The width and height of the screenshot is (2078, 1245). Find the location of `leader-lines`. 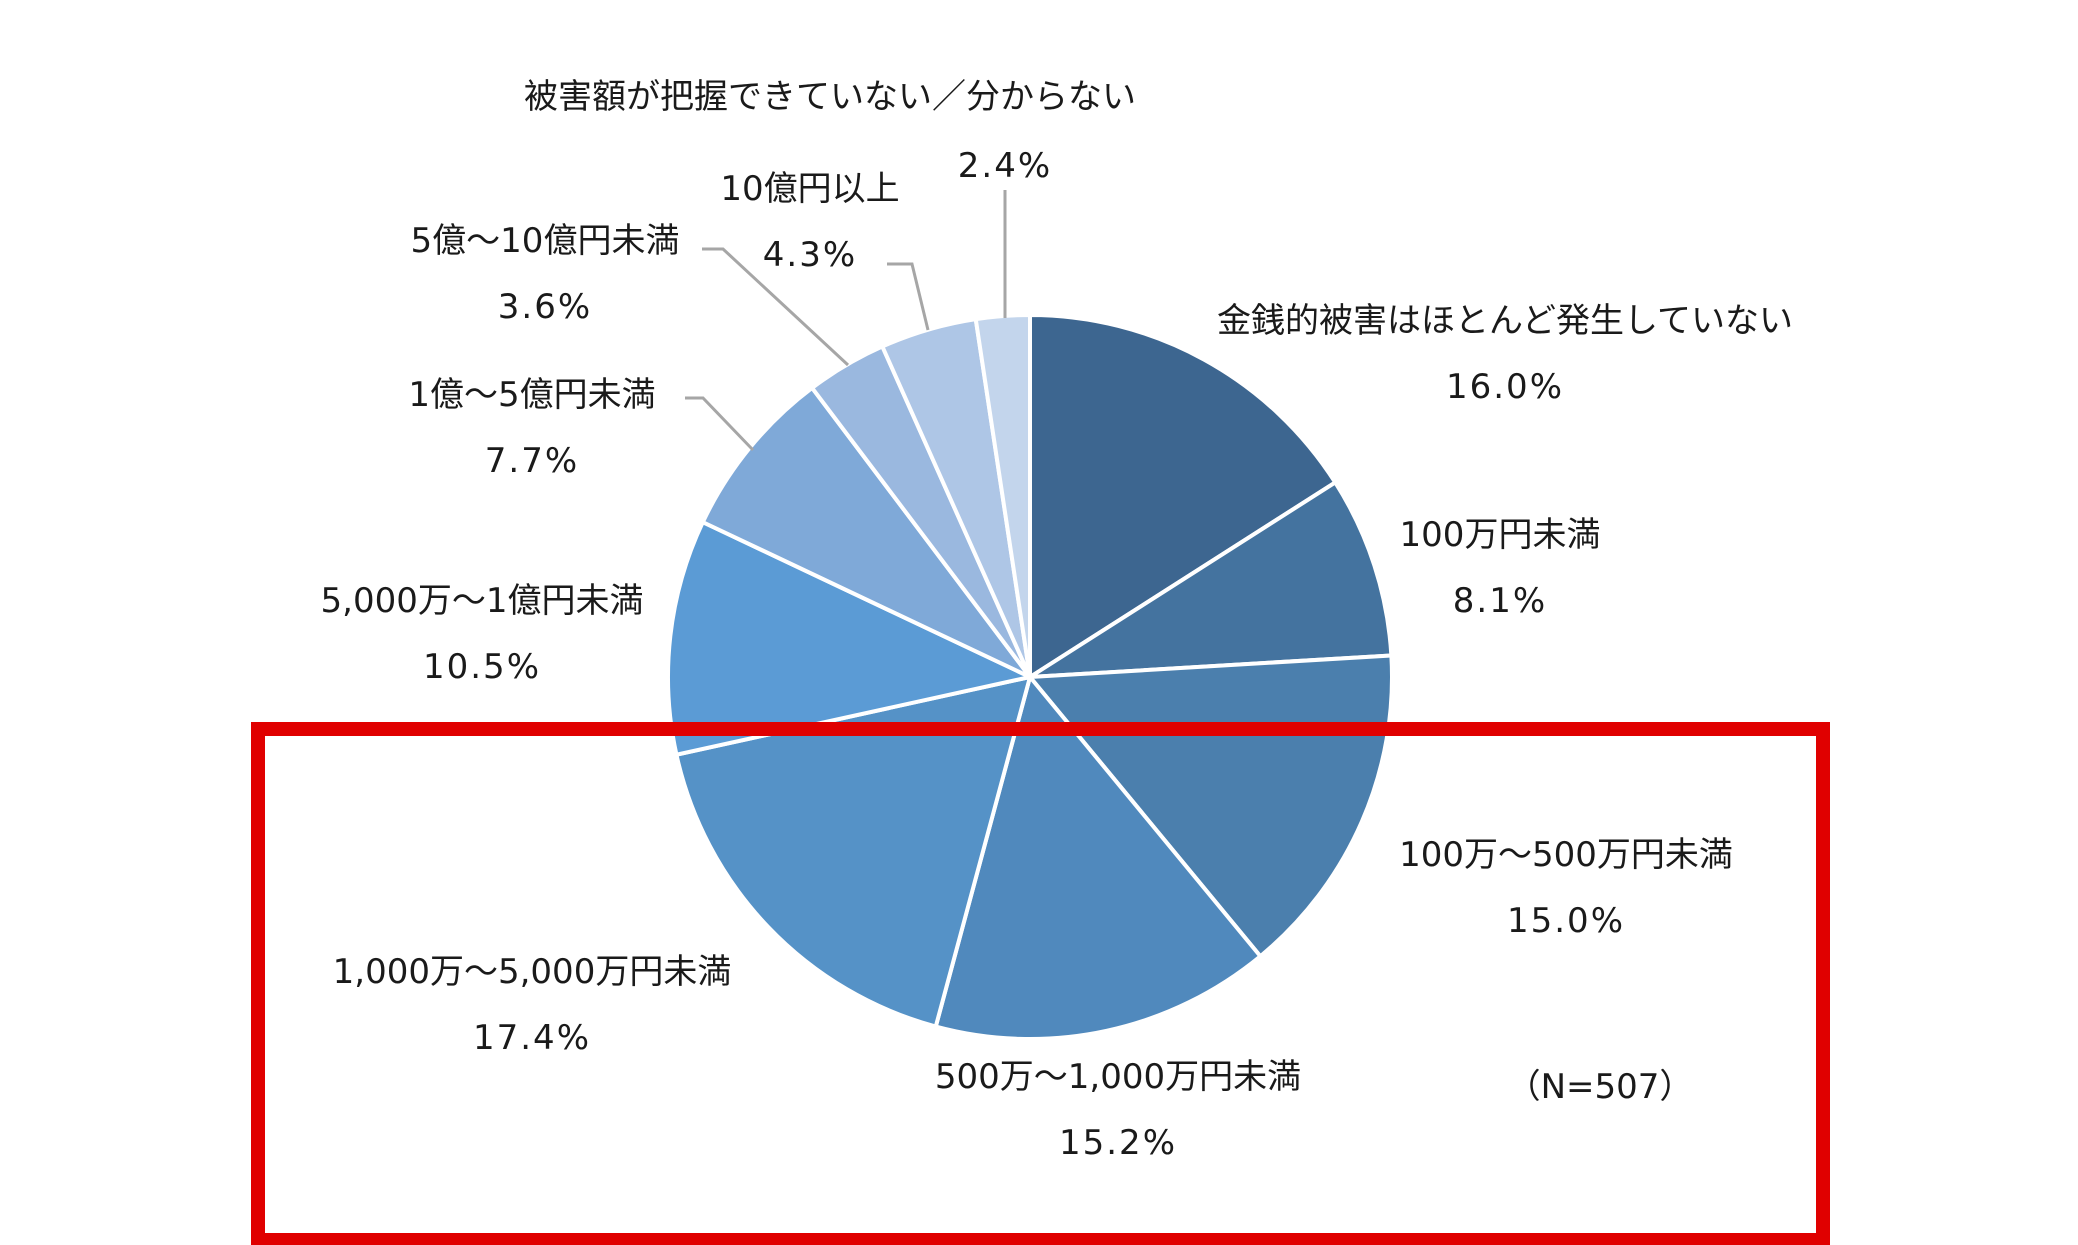

leader-lines is located at coordinates (846, 321).